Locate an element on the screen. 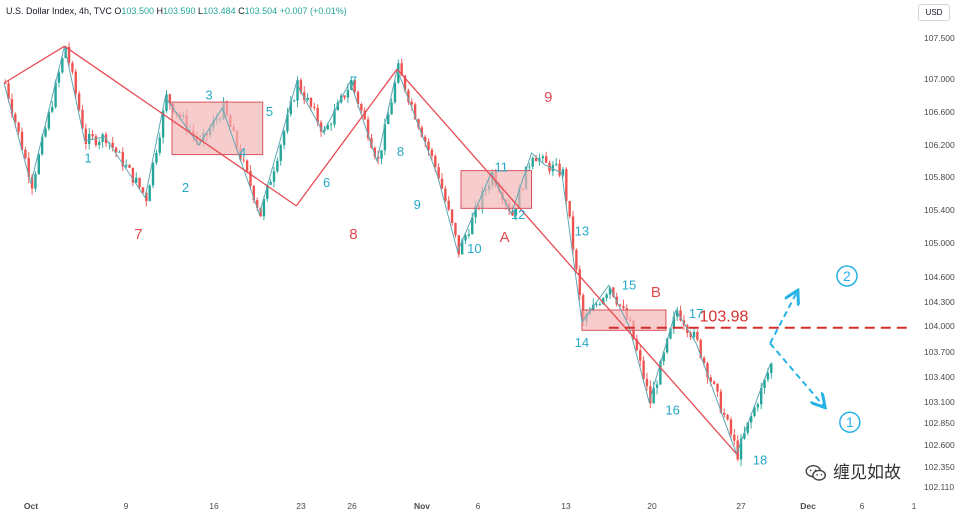 This screenshot has height=515, width=962. time-tick: 13 is located at coordinates (566, 506).